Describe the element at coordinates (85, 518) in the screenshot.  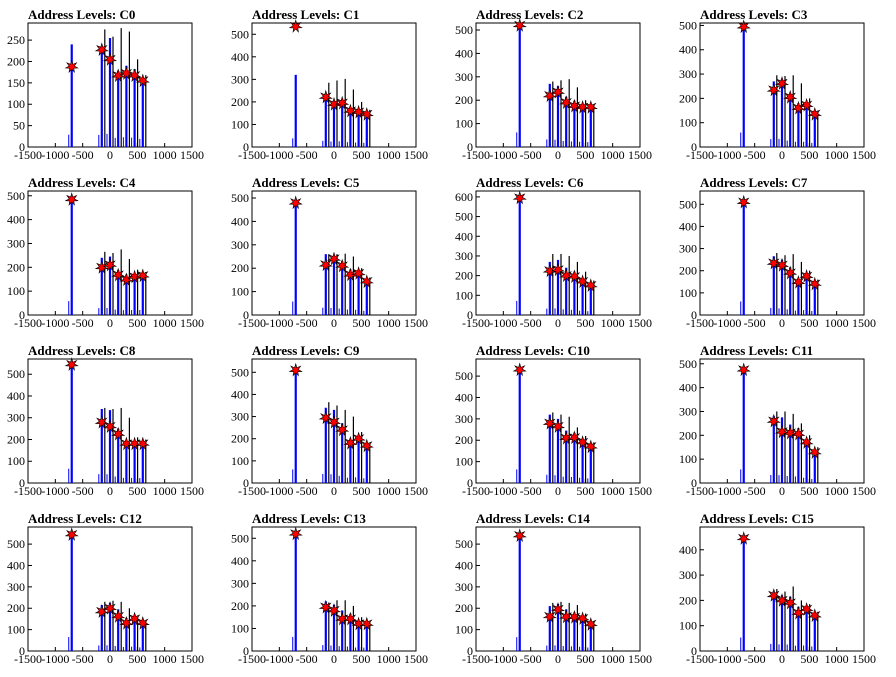
I see `panel-title: Address Levels: C12` at that location.